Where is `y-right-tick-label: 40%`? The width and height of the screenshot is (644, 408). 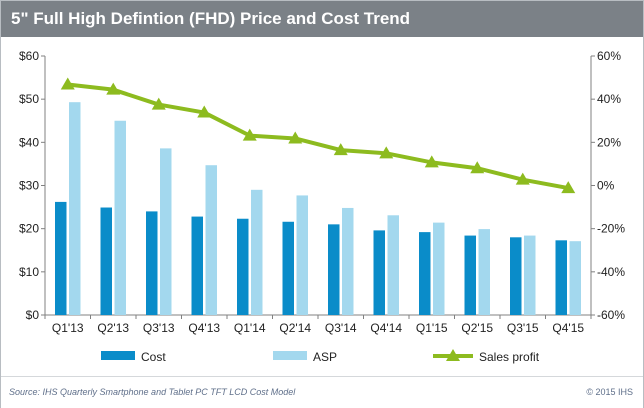
y-right-tick-label: 40% is located at coordinates (609, 99).